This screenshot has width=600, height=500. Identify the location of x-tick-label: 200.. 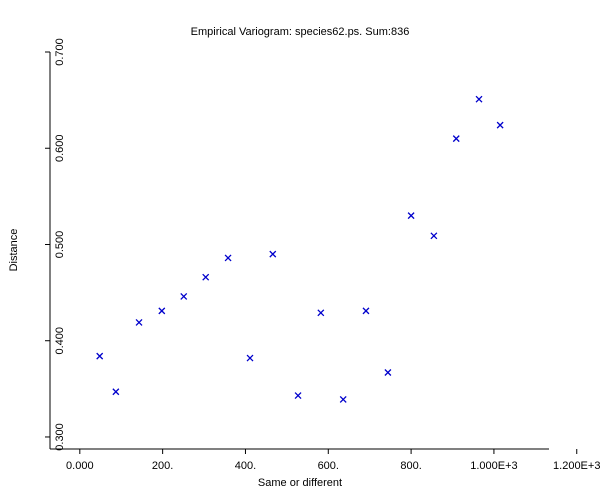
(162, 466).